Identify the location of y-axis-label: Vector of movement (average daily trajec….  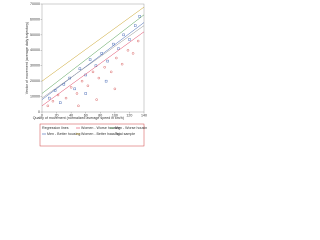
(27, 58).